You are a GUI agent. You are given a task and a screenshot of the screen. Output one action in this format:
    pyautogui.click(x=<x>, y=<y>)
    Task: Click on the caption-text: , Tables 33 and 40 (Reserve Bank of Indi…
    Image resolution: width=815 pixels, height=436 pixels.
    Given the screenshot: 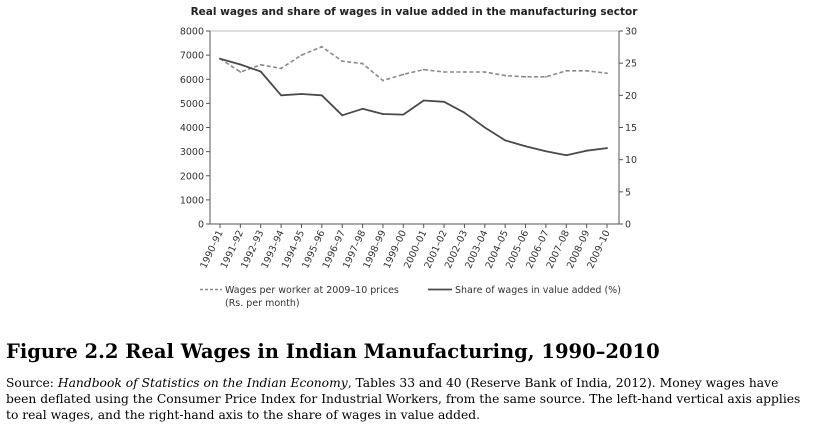 What is the action you would take?
    pyautogui.click(x=403, y=399)
    